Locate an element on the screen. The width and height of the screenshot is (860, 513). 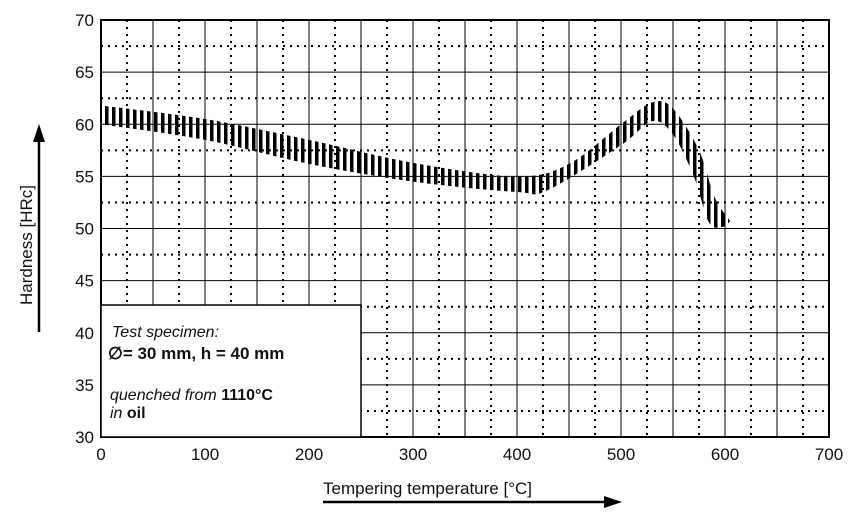
y-tick-label: 55 is located at coordinates (84, 176).